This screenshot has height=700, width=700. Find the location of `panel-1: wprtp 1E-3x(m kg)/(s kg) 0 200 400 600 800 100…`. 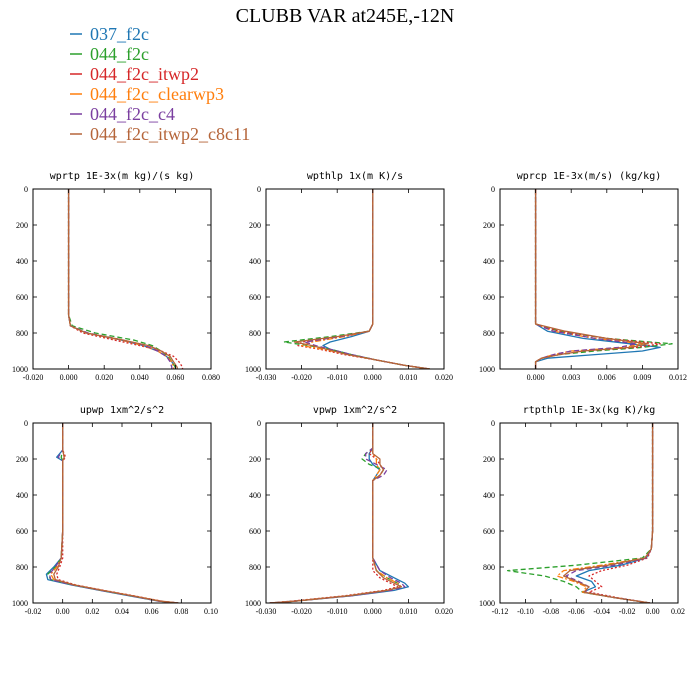

panel-1: wprtp 1E-3x(m kg)/(s kg) 0 200 400 600 800 100… is located at coordinates (116, 276).